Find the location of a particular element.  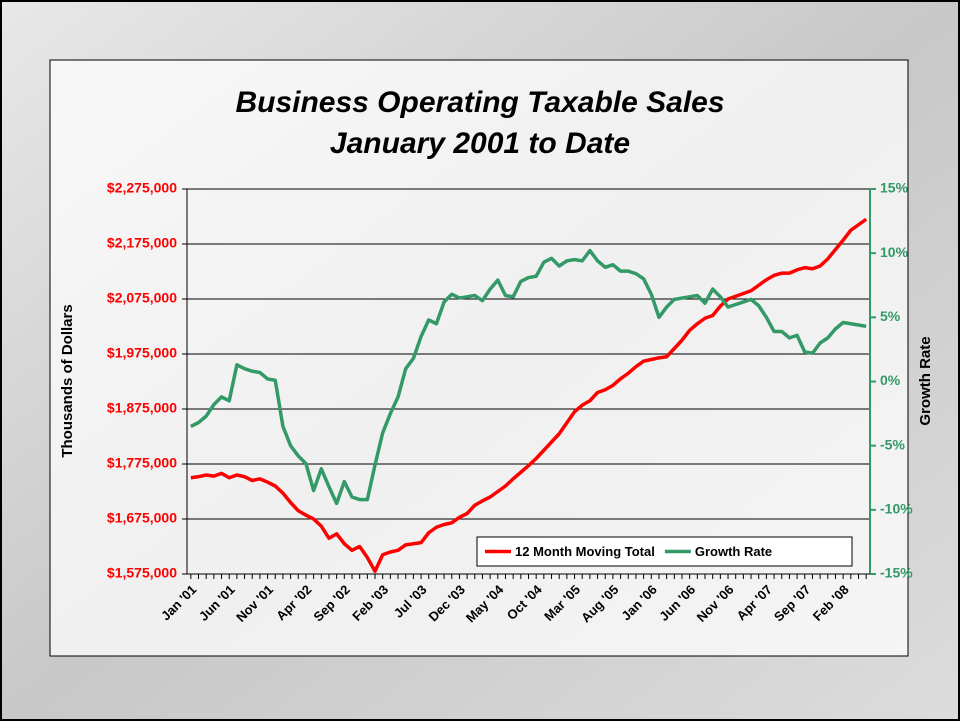

y2-tick-label: 15% is located at coordinates (894, 188).